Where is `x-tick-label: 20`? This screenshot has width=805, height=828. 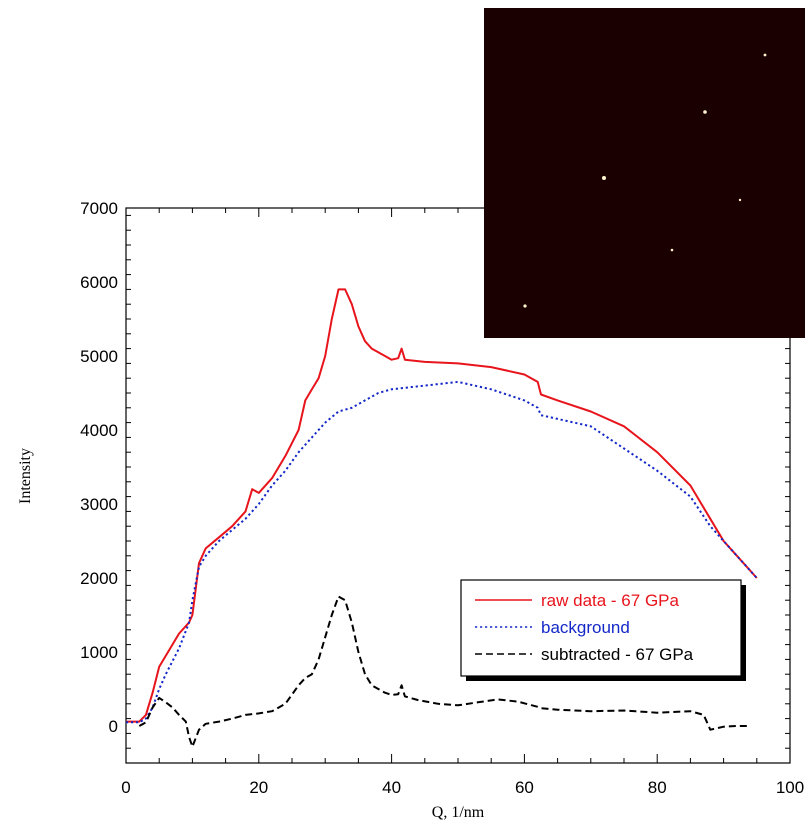 x-tick-label: 20 is located at coordinates (258, 787).